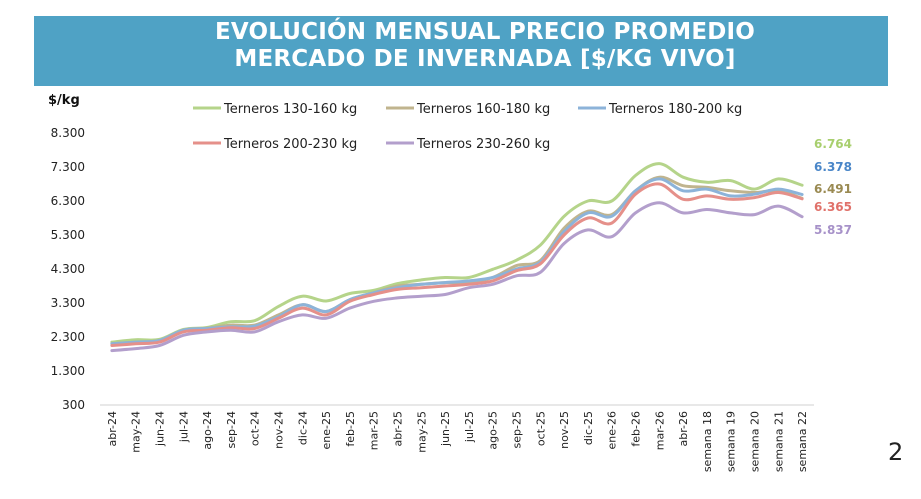  Describe the element at coordinates (493, 430) in the screenshot. I see `x-tick-label: ago-25` at that location.